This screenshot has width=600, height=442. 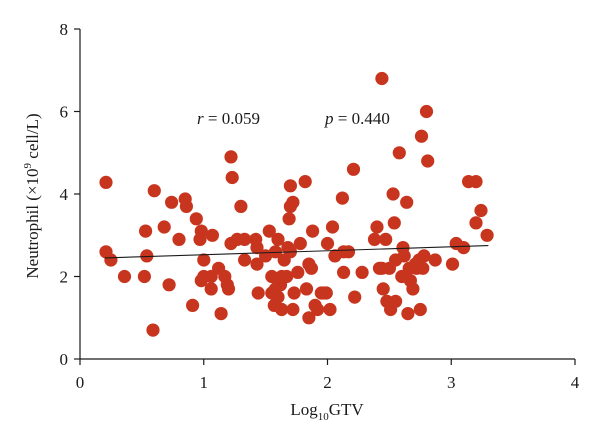 I want to click on y-axis-title: Neutrophil (×109 cell/L), so click(x=32, y=195).